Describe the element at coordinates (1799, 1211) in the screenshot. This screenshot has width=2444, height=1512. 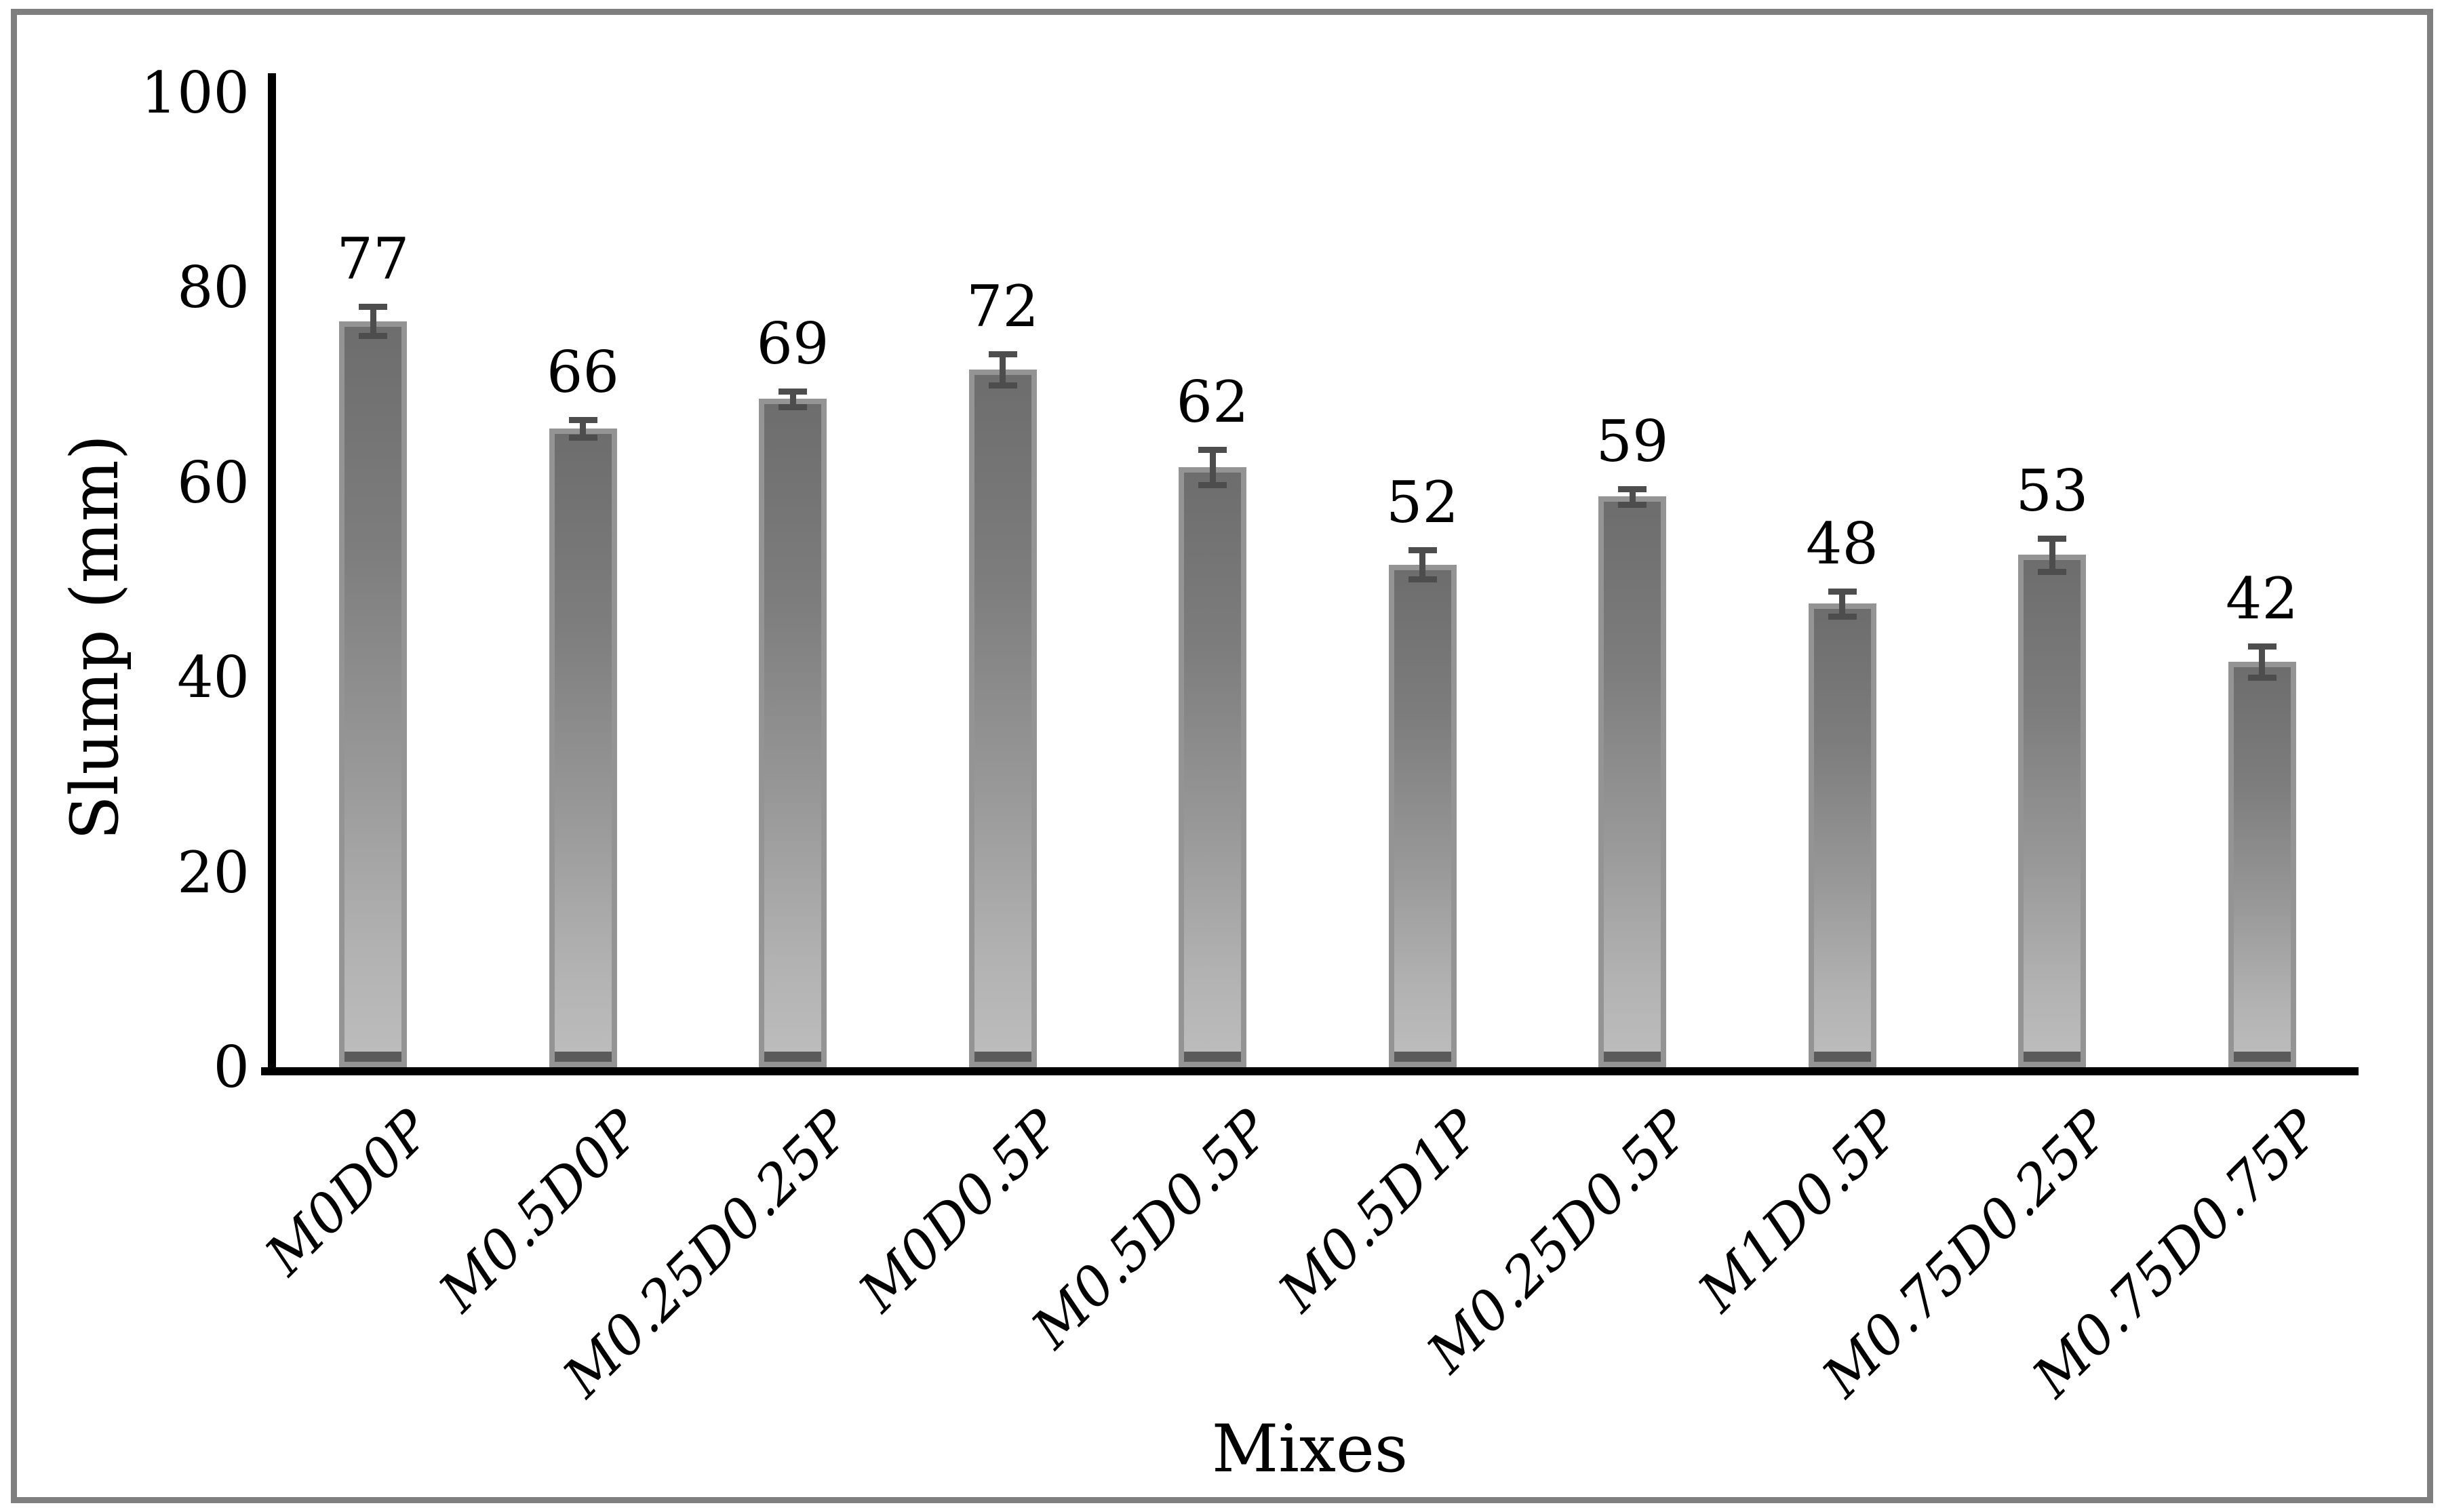
I see `category-label: M1D0.5P` at that location.